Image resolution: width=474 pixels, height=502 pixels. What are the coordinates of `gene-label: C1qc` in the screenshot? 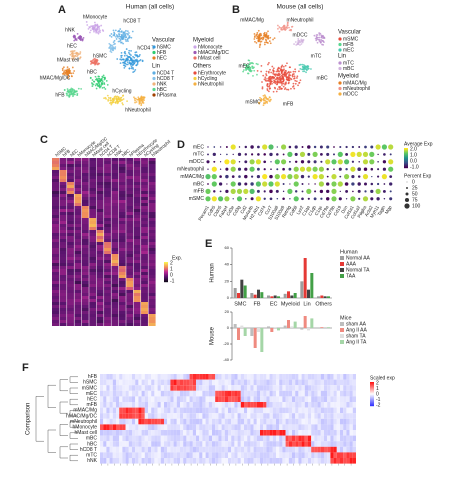 It's located at (319, 210).